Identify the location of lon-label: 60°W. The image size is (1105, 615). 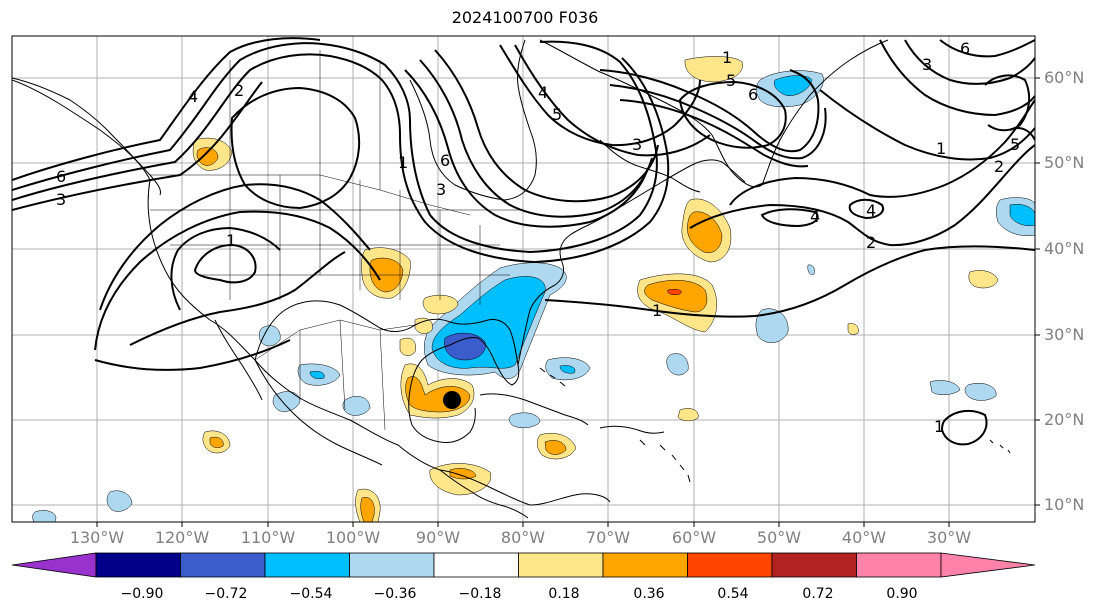
(694, 537).